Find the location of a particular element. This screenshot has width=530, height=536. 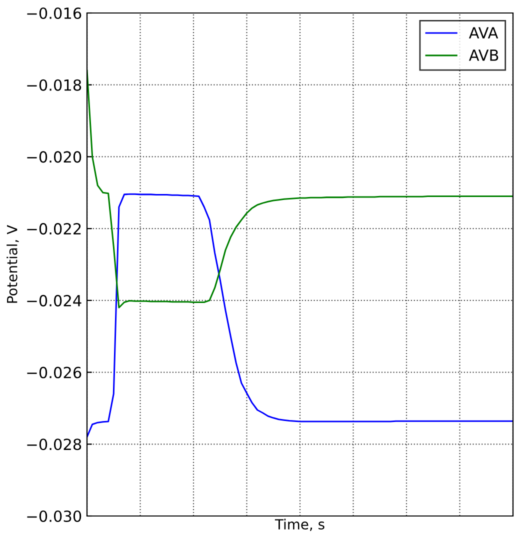

y-tick-label: −0.030 is located at coordinates (54, 516).